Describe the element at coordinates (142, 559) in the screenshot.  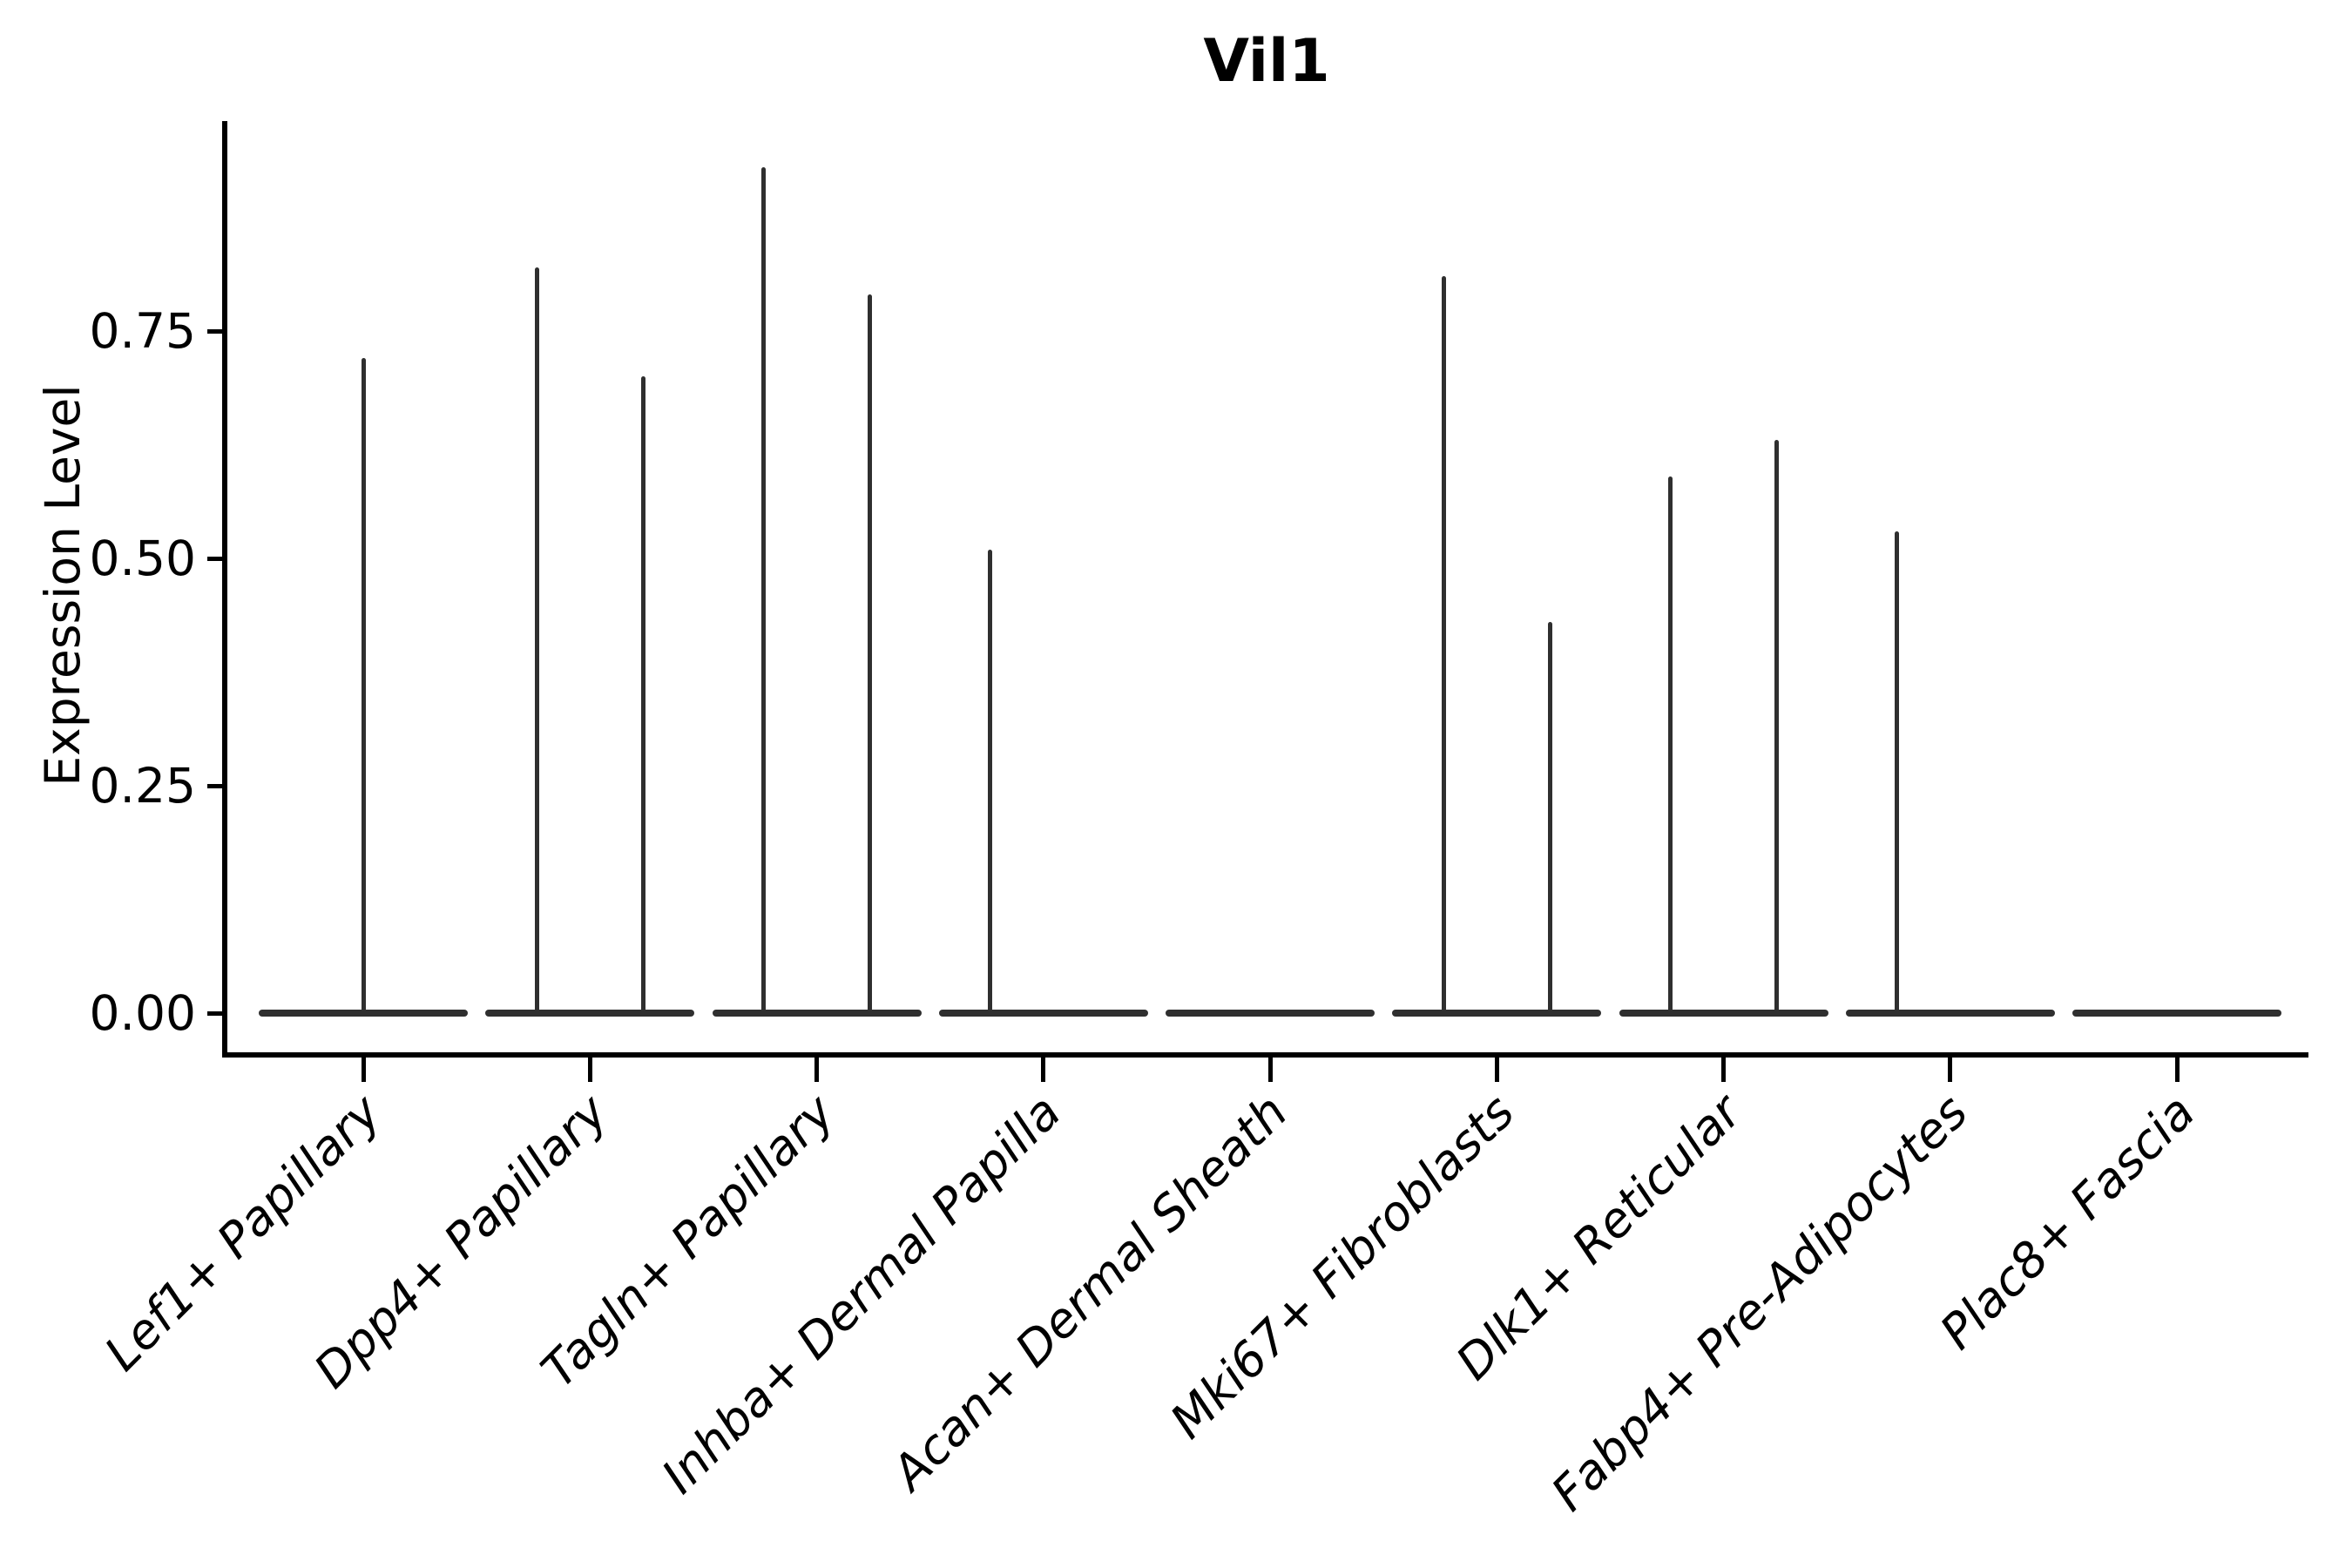
I see `y-tick-label: 0.50` at that location.